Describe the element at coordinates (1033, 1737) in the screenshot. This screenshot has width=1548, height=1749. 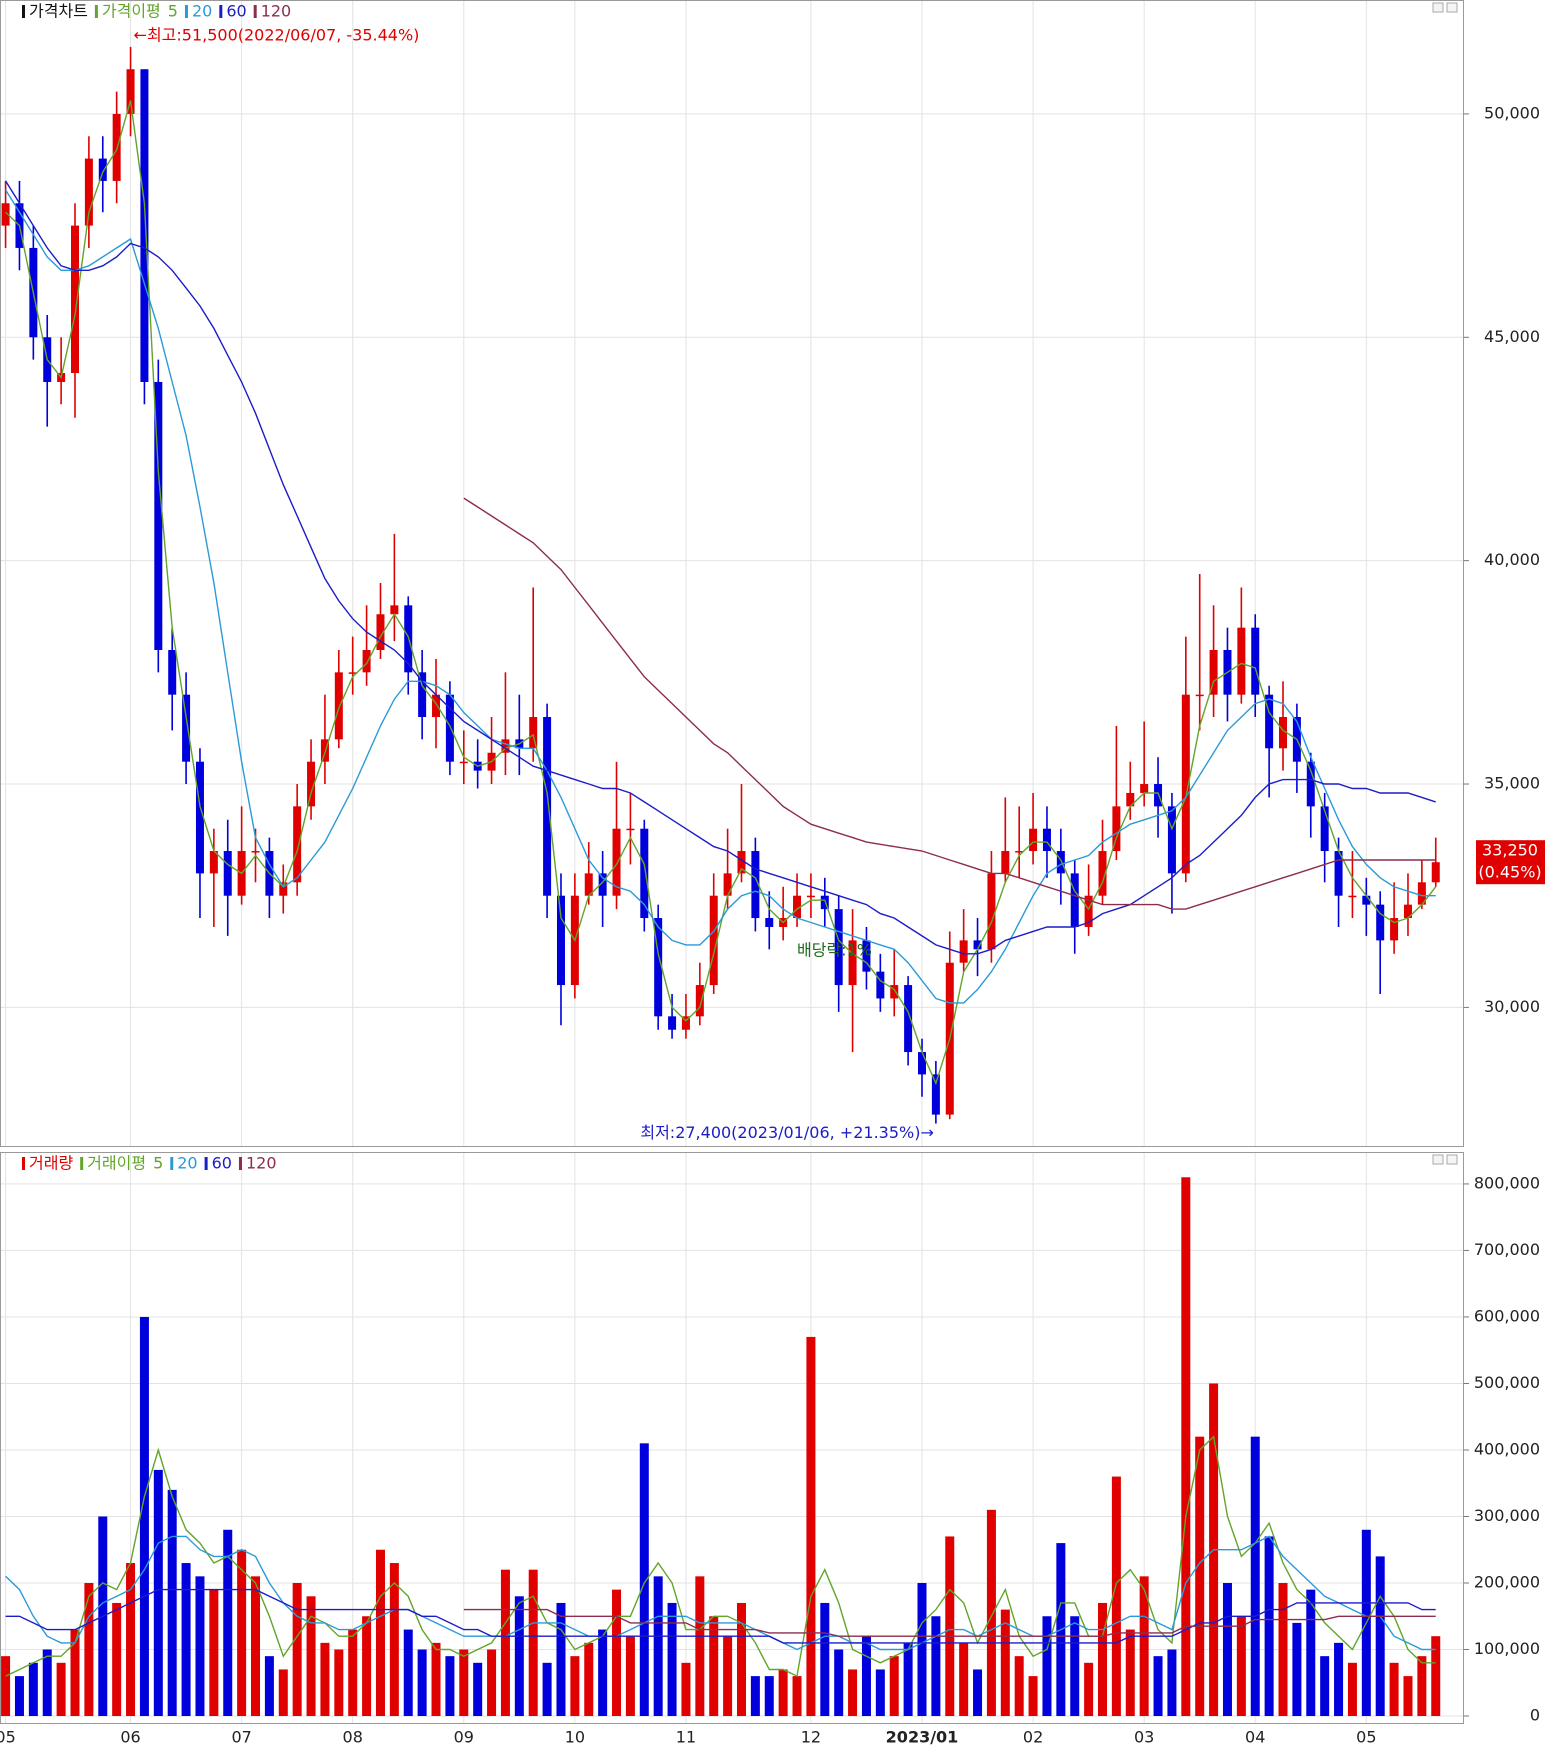
I see `x-tick-label: 02` at that location.